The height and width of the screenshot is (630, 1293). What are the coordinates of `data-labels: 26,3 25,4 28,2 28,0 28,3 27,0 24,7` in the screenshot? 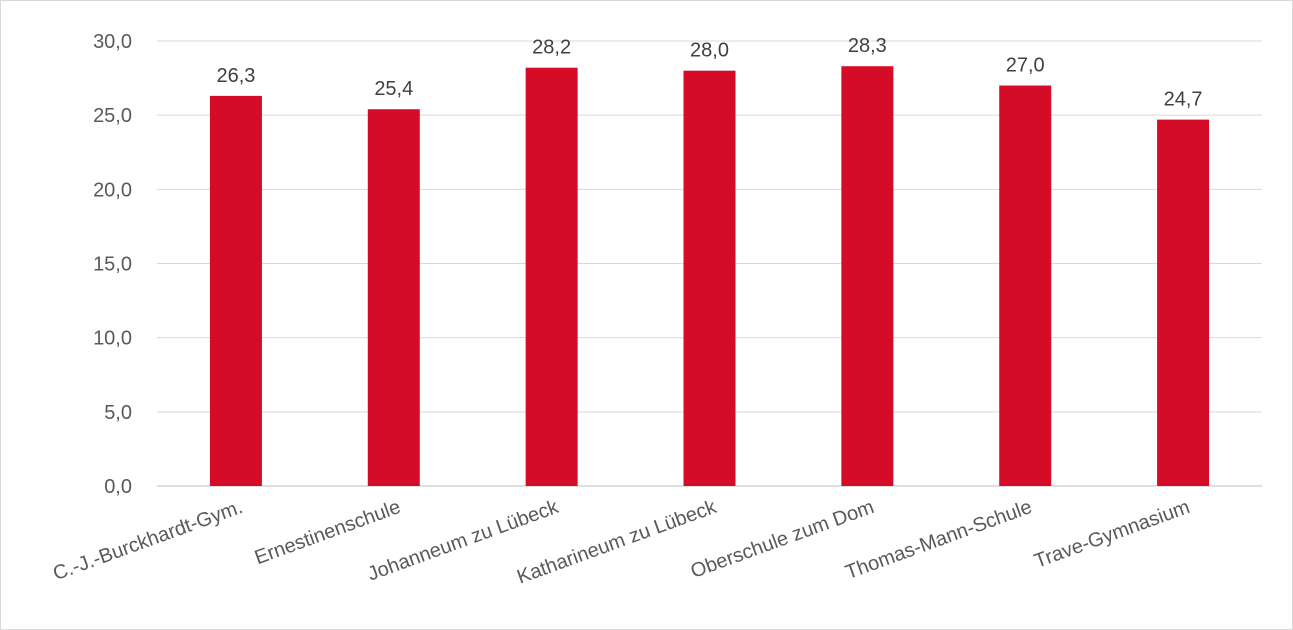 It's located at (709, 72).